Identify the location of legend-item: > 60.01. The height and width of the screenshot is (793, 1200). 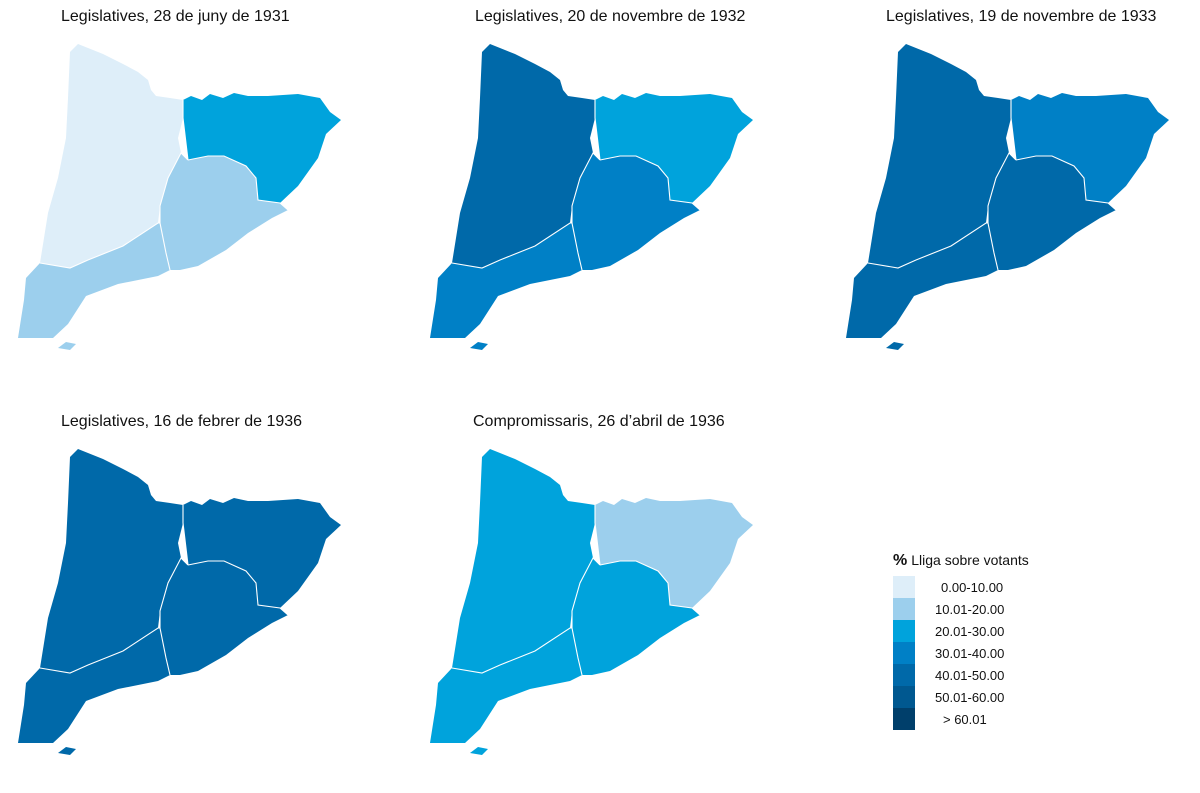
(993, 719).